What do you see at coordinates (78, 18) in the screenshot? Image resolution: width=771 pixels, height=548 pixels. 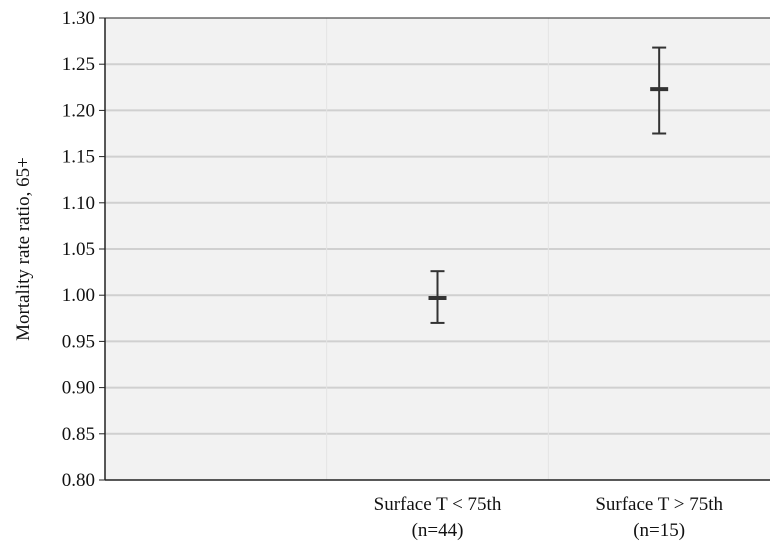 I see `y-tick-label: 1.30` at bounding box center [78, 18].